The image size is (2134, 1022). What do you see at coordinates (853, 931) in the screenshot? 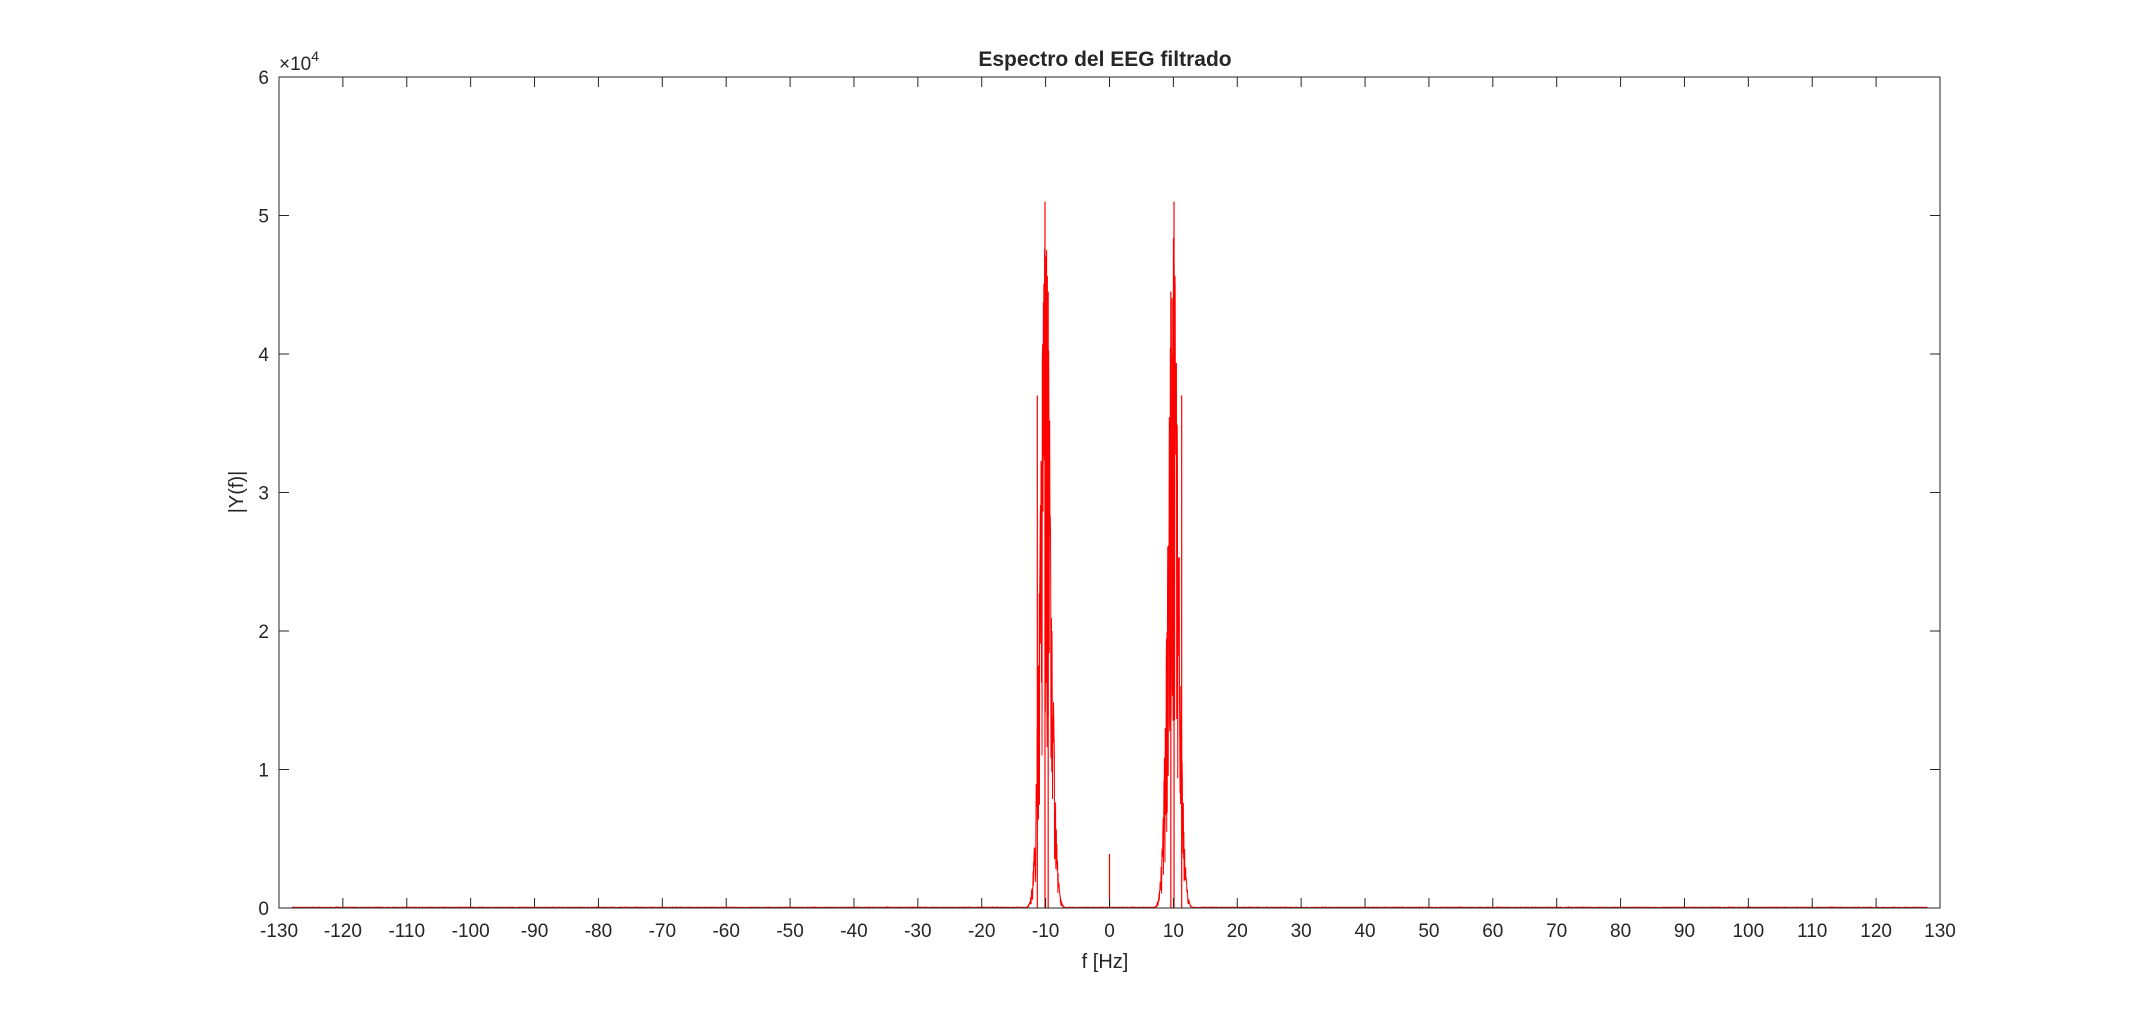
I see `x-tick-label: -40` at bounding box center [853, 931].